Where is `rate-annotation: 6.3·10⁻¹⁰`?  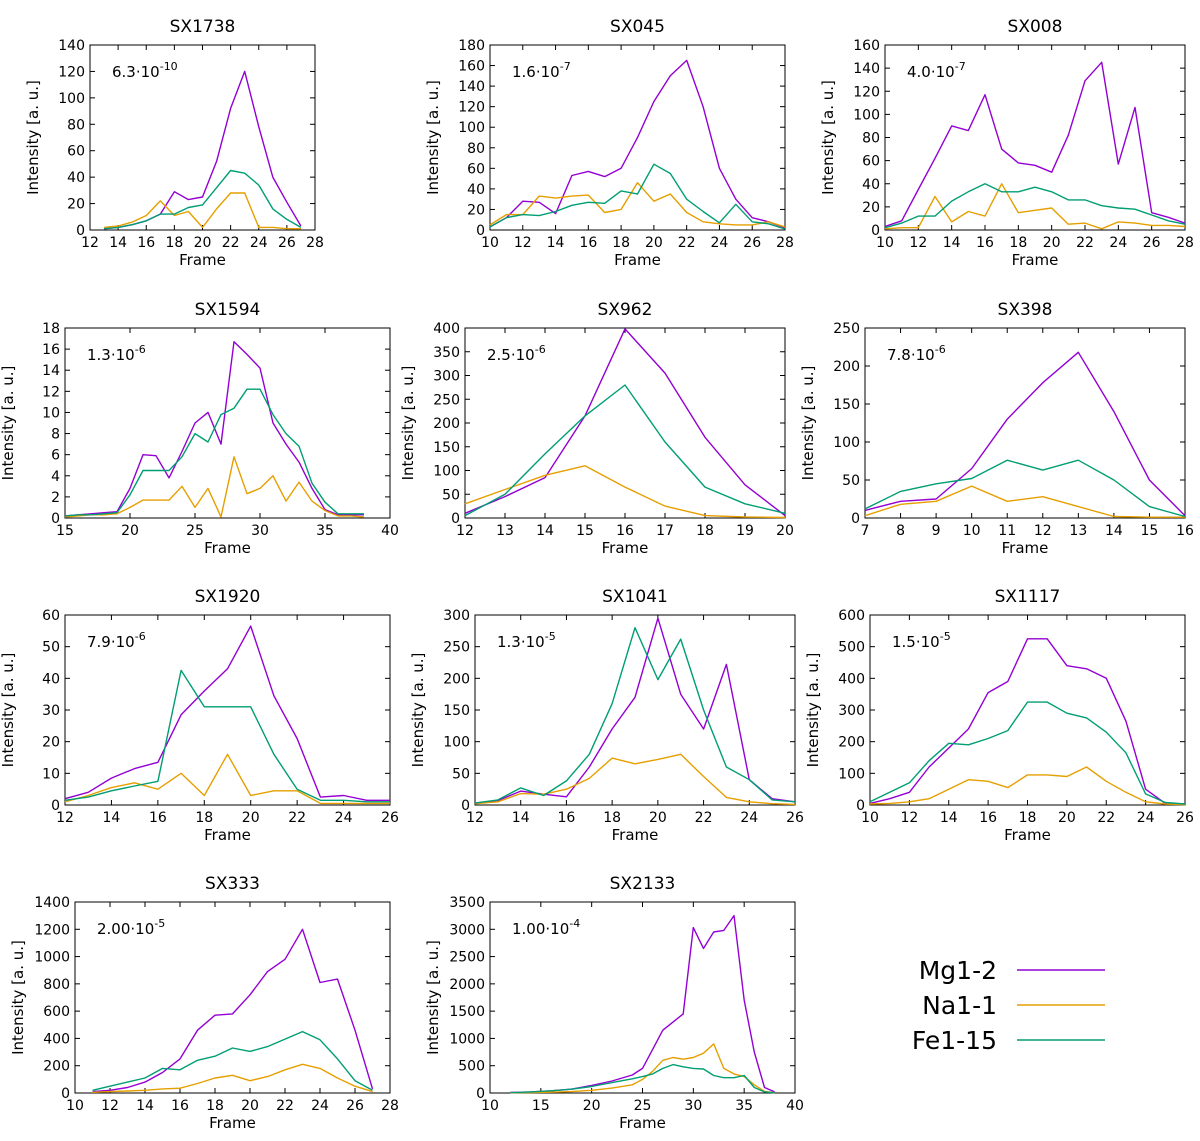
rate-annotation: 6.3·10⁻¹⁰ is located at coordinates (145, 70).